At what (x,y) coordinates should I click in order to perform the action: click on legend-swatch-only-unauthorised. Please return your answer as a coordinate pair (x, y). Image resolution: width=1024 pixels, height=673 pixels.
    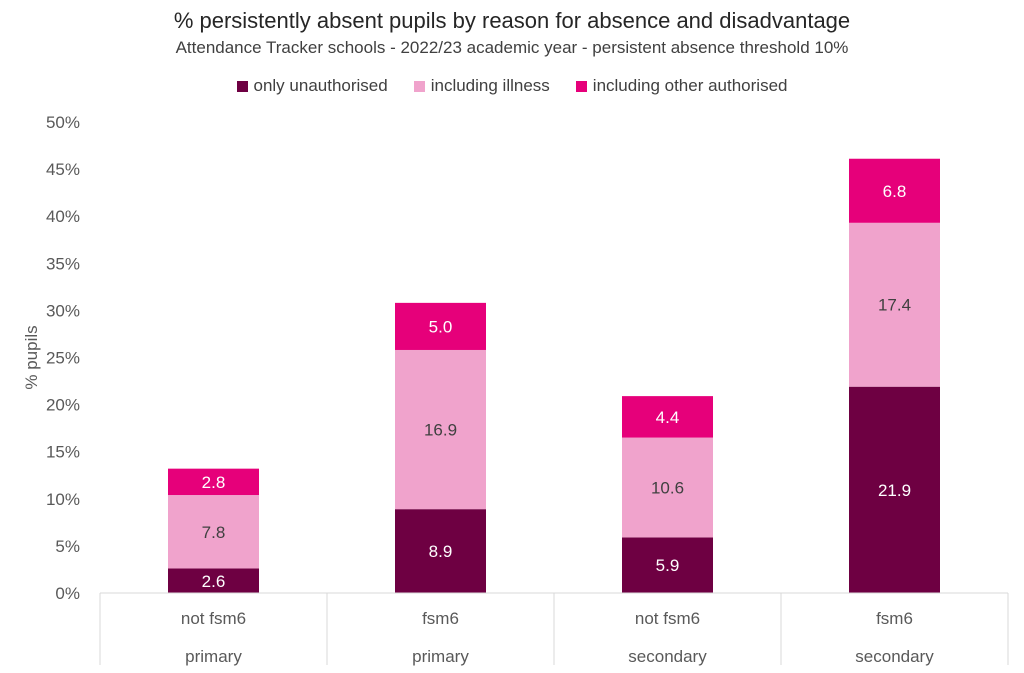
    Looking at the image, I should click on (242, 86).